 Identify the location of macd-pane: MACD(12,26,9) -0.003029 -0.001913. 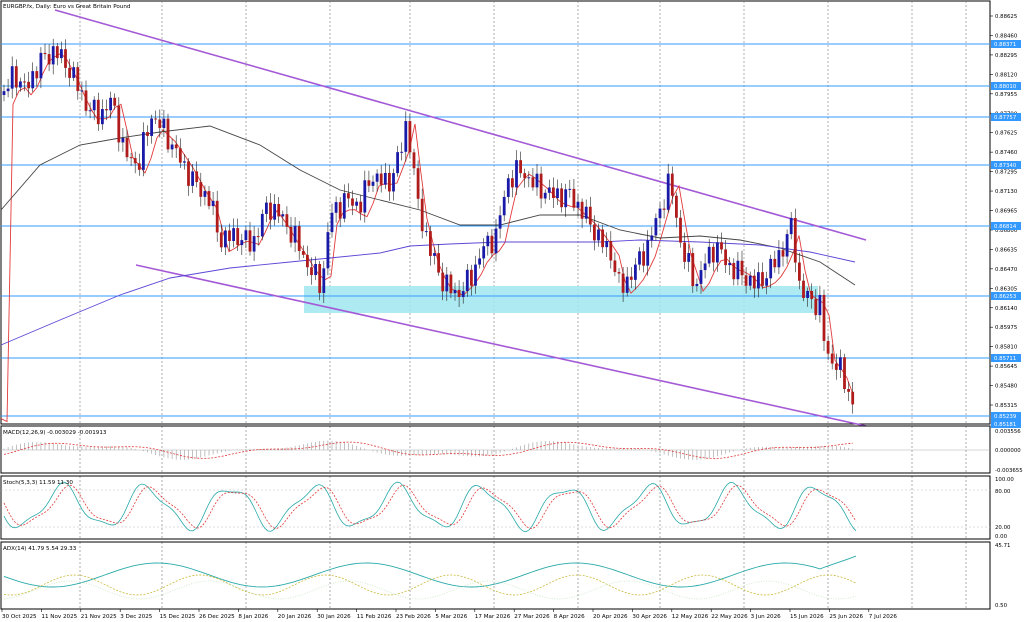
(495, 449).